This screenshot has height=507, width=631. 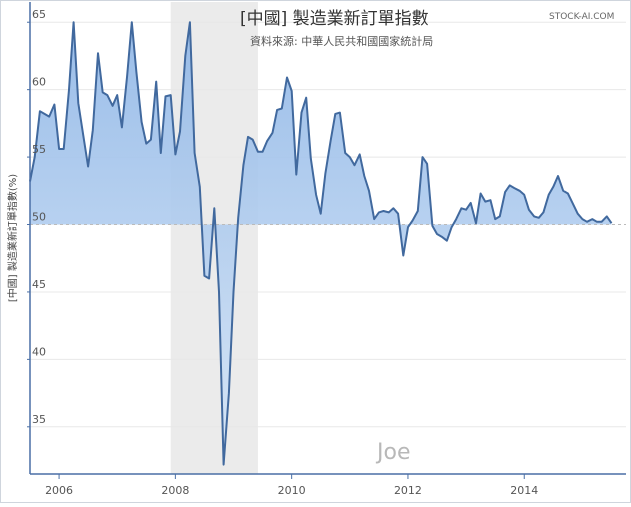 What do you see at coordinates (408, 490) in the screenshot?
I see `x-tick-label: 2012` at bounding box center [408, 490].